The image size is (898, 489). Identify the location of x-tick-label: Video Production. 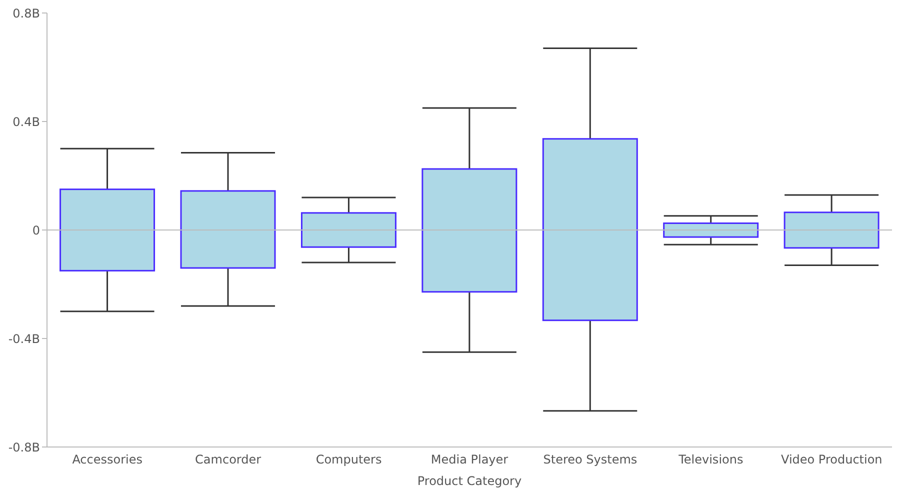
(831, 459).